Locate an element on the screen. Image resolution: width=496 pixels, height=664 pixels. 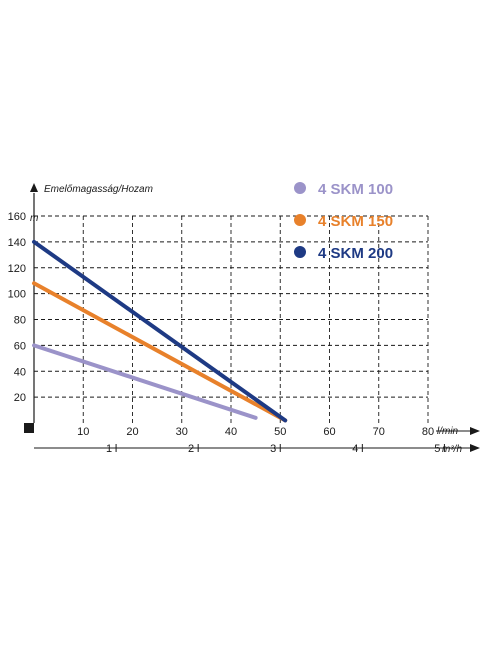
series is located at coordinates (160, 331).